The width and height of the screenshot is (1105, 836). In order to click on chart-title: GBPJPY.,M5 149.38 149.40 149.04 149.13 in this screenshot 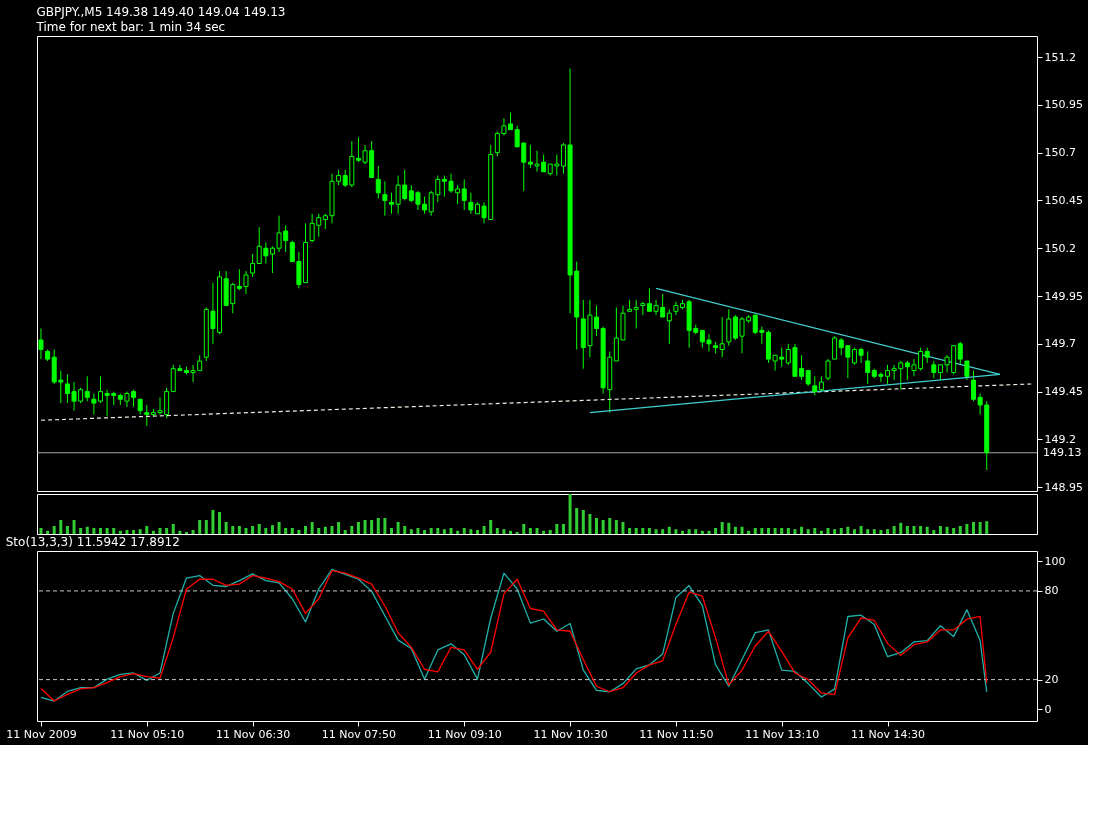, I will do `click(161, 12)`.